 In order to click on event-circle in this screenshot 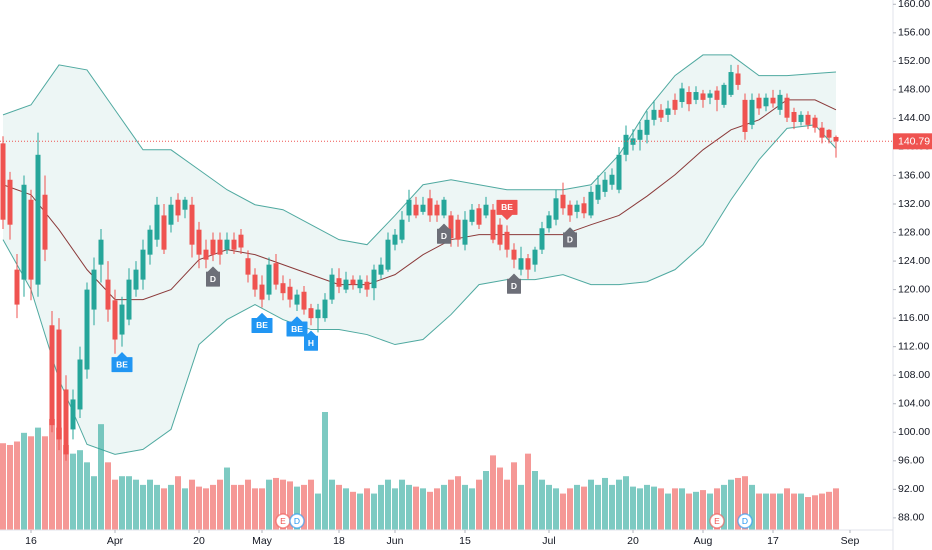, I will do `click(745, 521)`.